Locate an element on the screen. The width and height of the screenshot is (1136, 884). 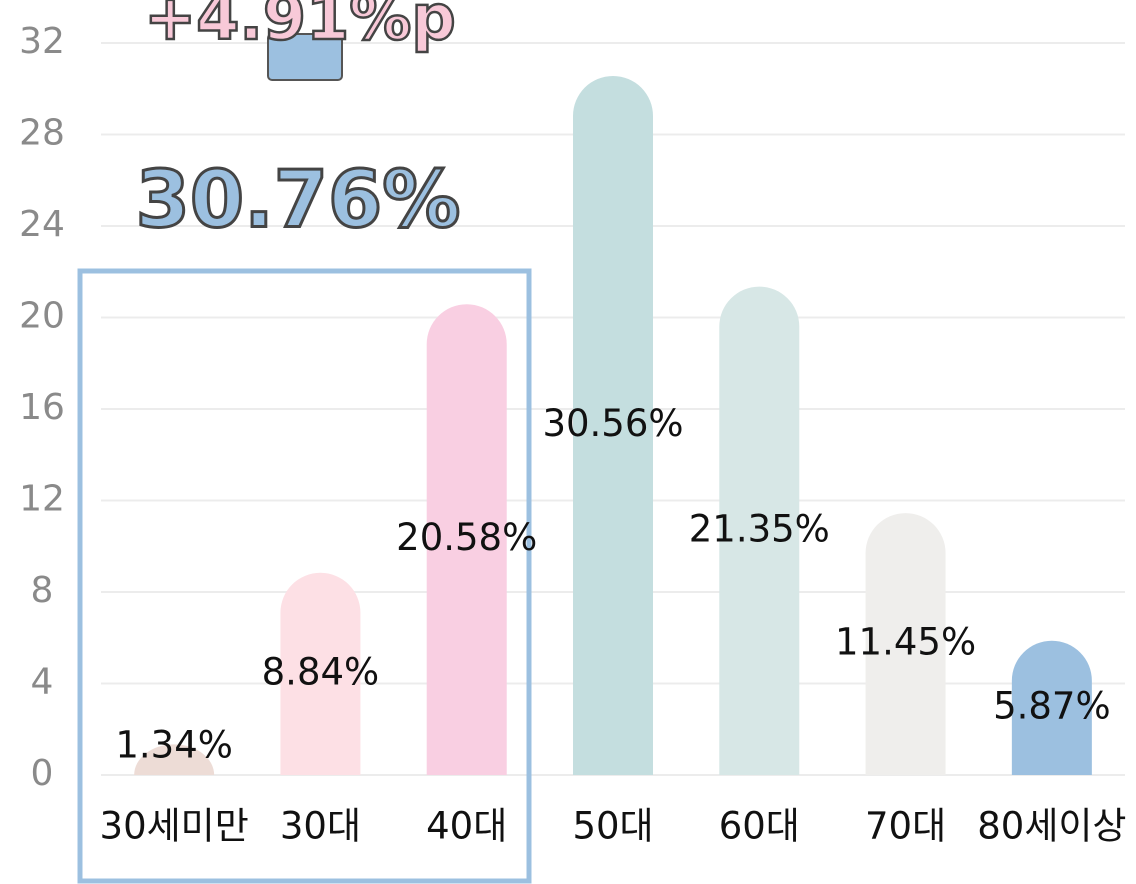
y-tick-label: 4 is located at coordinates (42, 682).